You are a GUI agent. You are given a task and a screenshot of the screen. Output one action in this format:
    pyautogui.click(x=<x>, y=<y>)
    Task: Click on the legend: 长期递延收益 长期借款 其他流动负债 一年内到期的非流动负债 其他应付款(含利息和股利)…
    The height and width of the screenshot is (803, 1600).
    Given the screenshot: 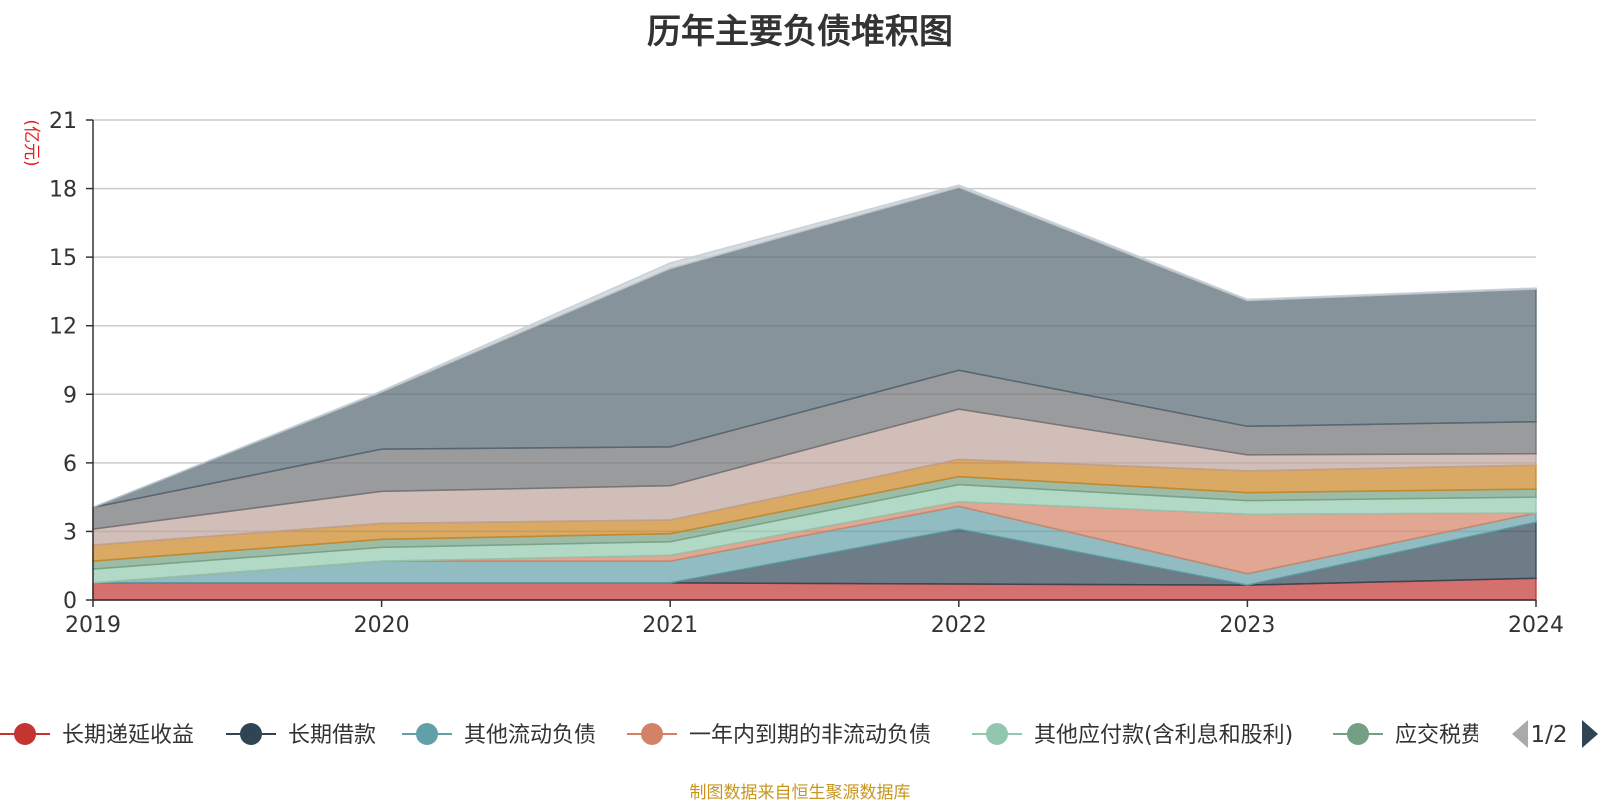 What is the action you would take?
    pyautogui.click(x=799, y=734)
    